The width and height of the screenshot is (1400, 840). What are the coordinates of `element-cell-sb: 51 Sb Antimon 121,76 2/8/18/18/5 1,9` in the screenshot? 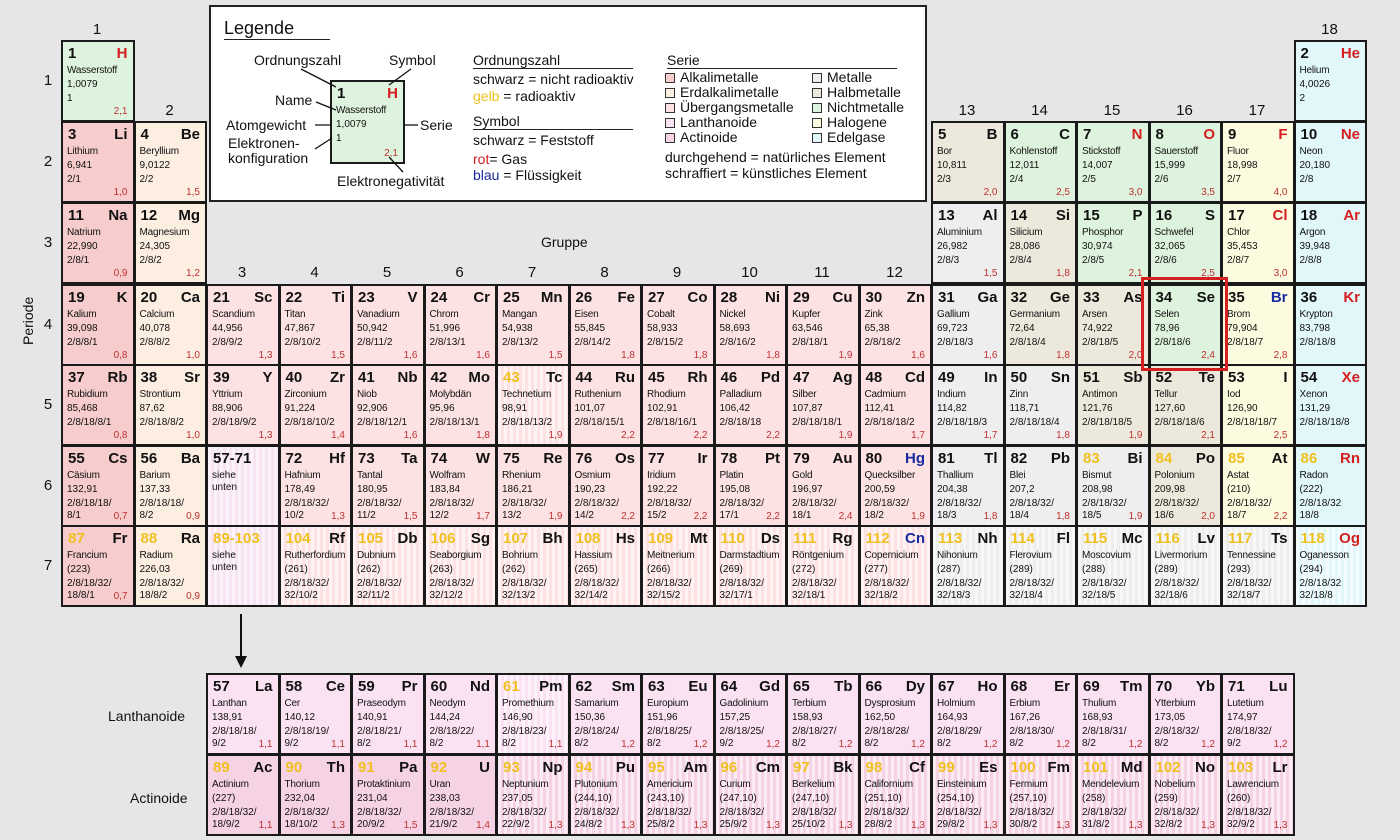 It's located at (1113, 405).